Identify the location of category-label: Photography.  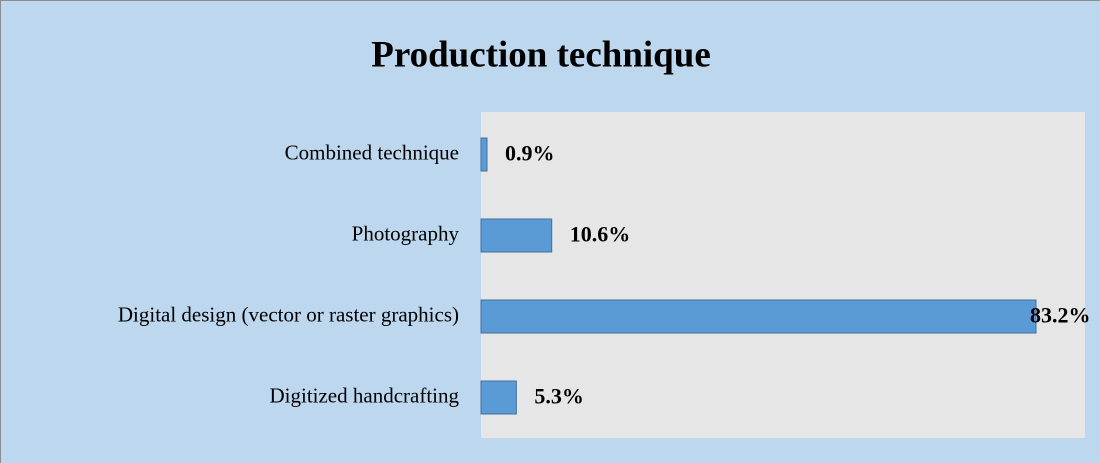
(406, 233).